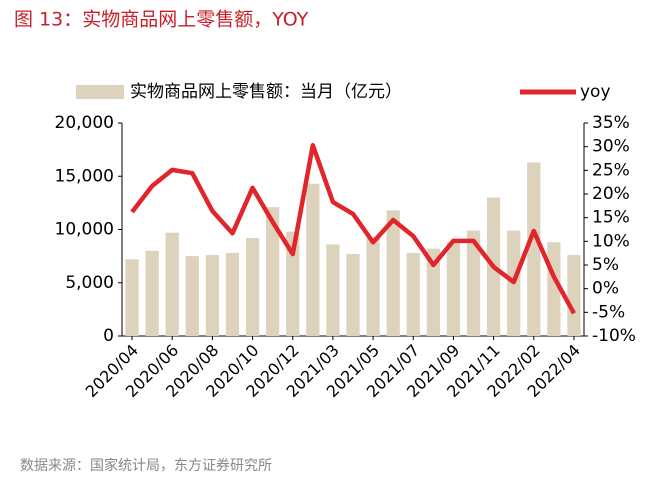 The height and width of the screenshot is (482, 671). What do you see at coordinates (161, 20) in the screenshot?
I see `chart-title: 图 13：实物商品网上零售额，YOY` at bounding box center [161, 20].